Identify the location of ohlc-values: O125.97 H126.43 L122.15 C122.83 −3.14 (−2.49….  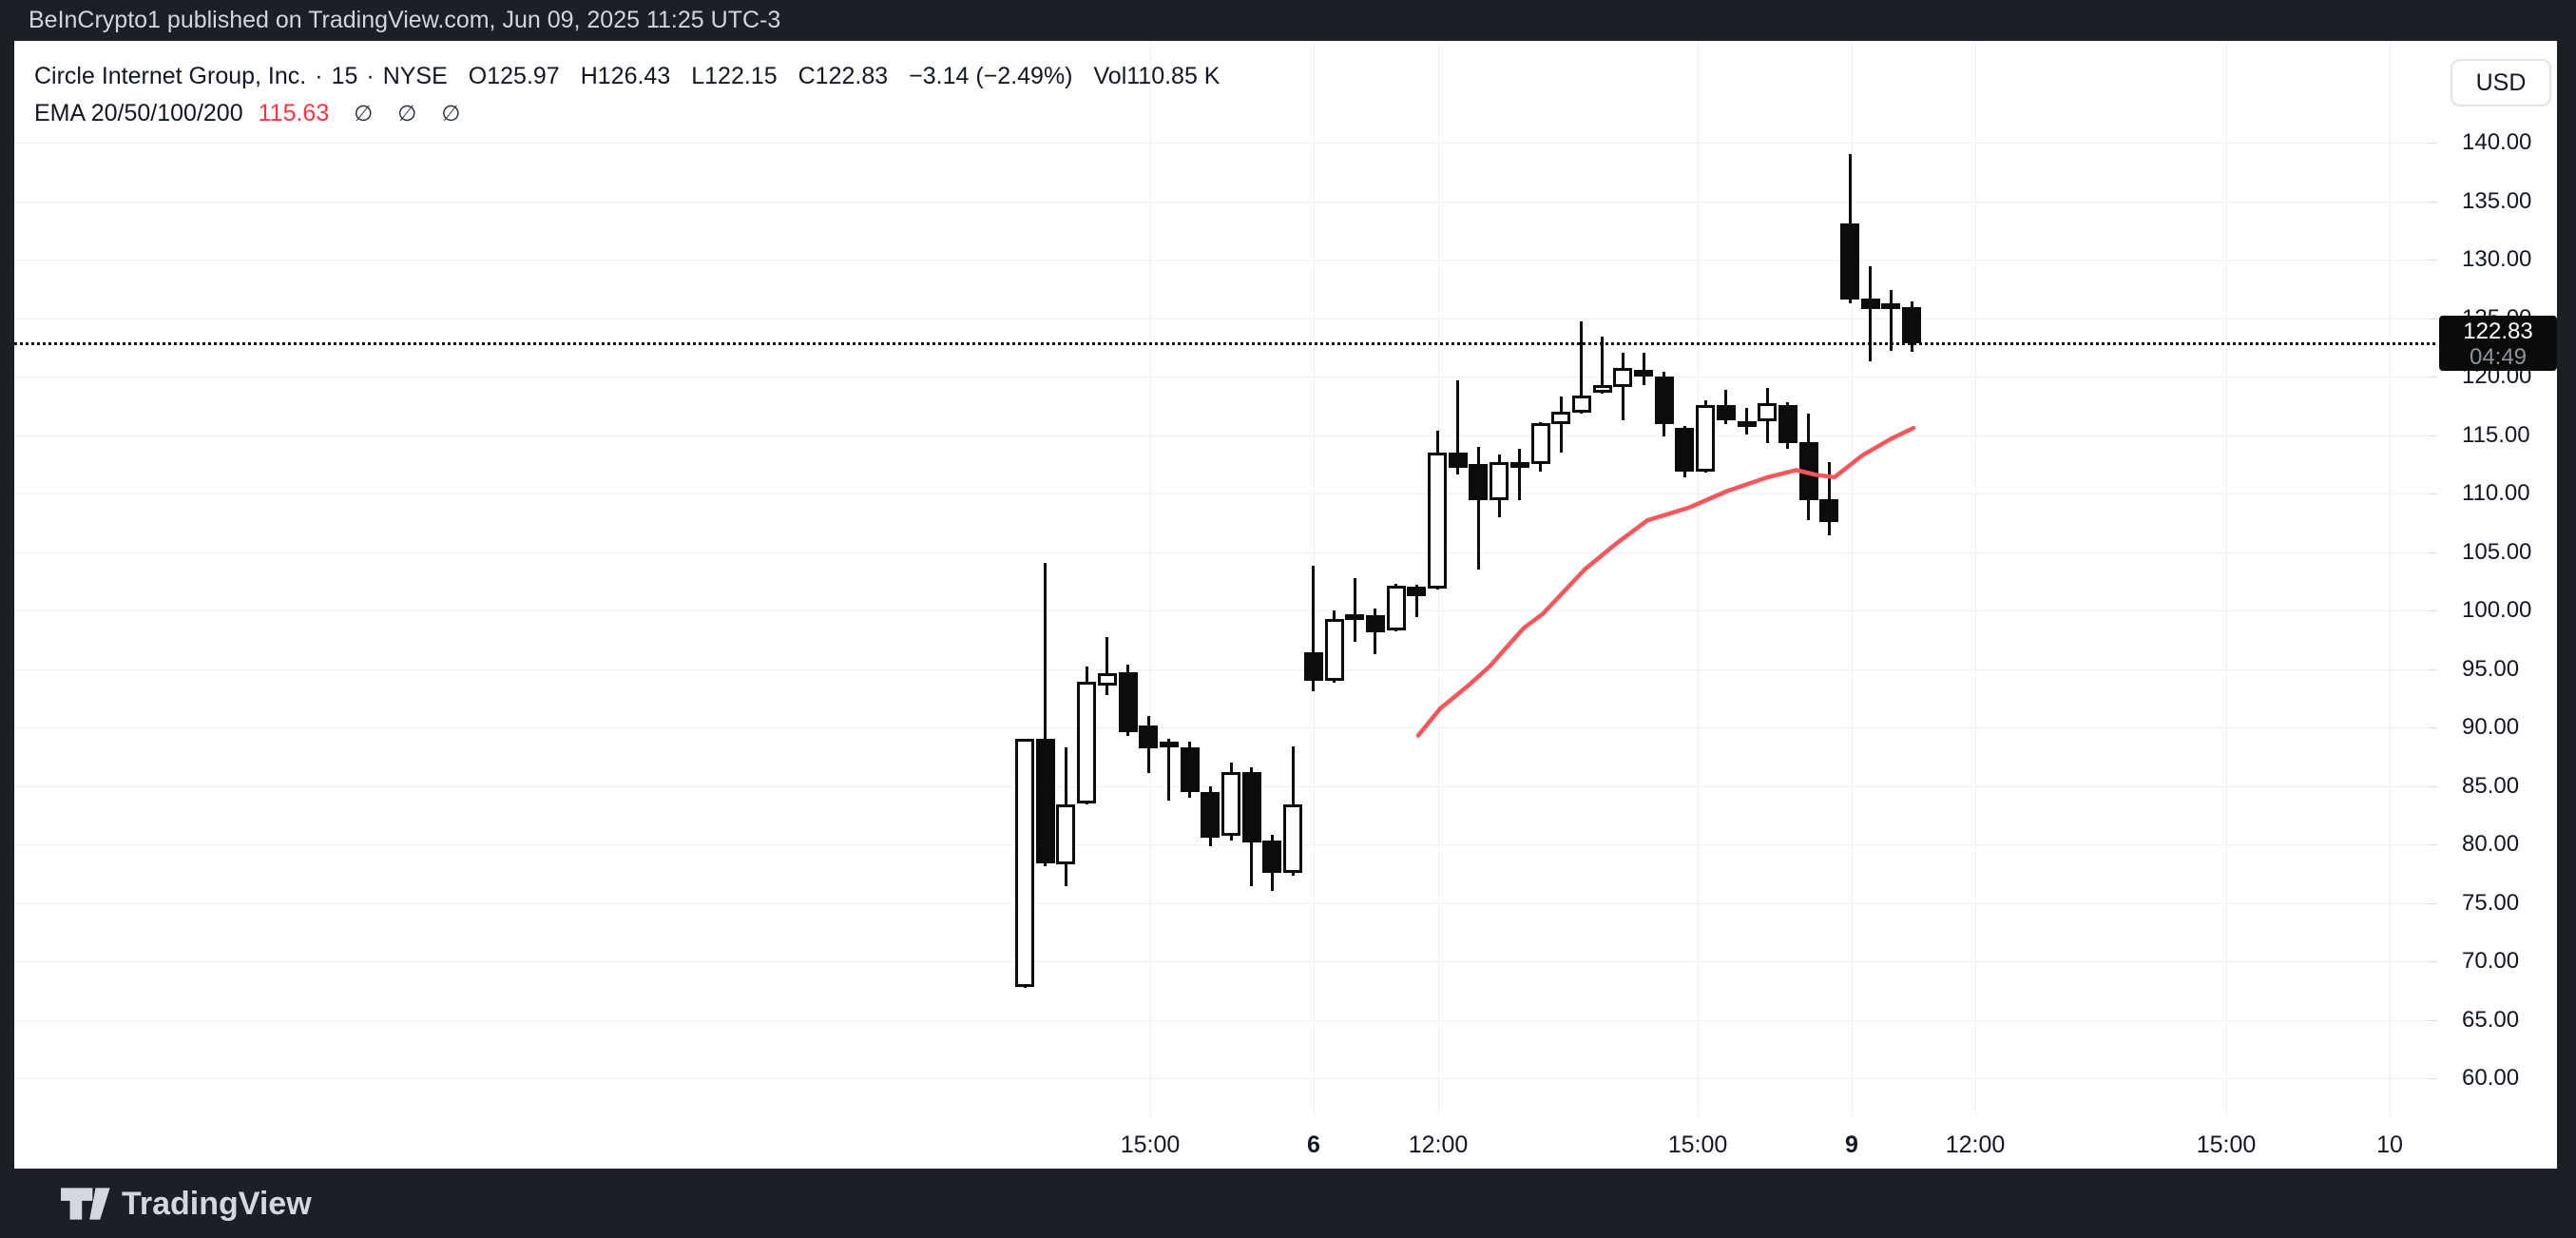
(835, 76).